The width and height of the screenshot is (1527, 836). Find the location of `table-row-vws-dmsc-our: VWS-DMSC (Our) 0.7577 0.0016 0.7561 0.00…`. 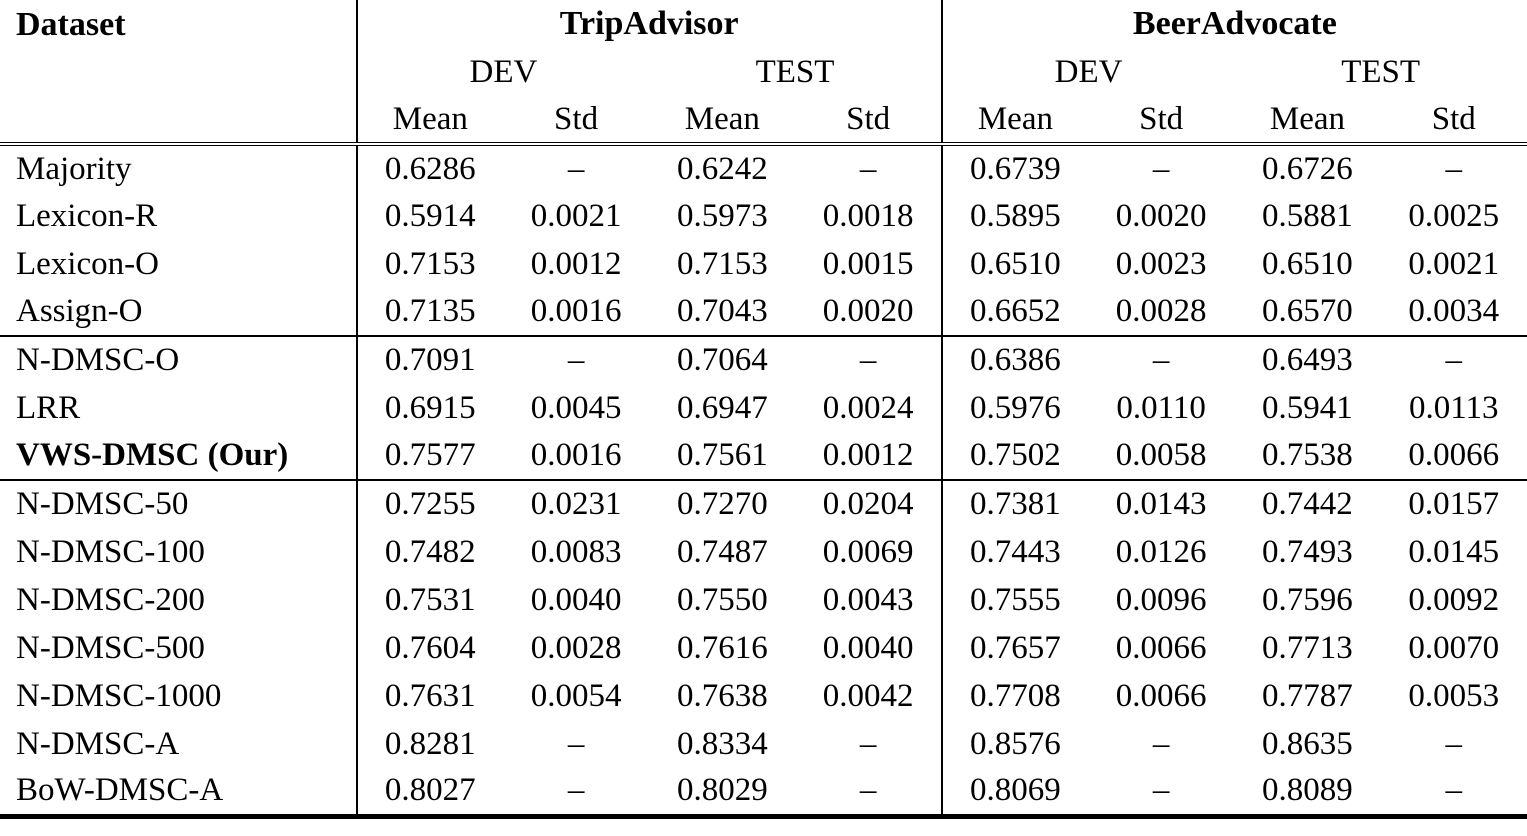

table-row-vws-dmsc-our: VWS-DMSC (Our) 0.7577 0.0016 0.7561 0.00… is located at coordinates (763, 456).